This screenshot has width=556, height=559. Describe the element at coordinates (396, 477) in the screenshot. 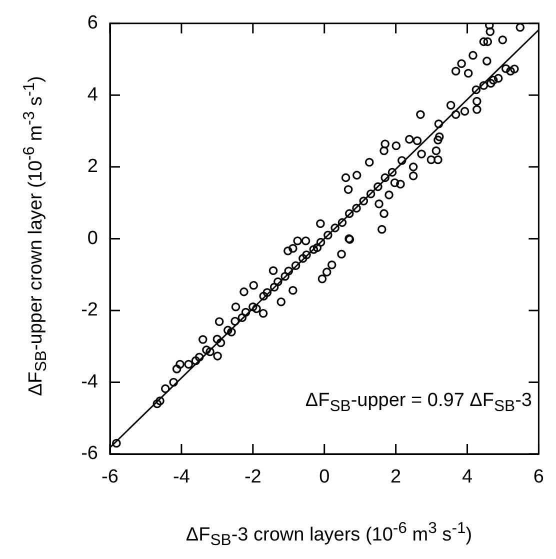

I see `x-tick-label: 2` at that location.